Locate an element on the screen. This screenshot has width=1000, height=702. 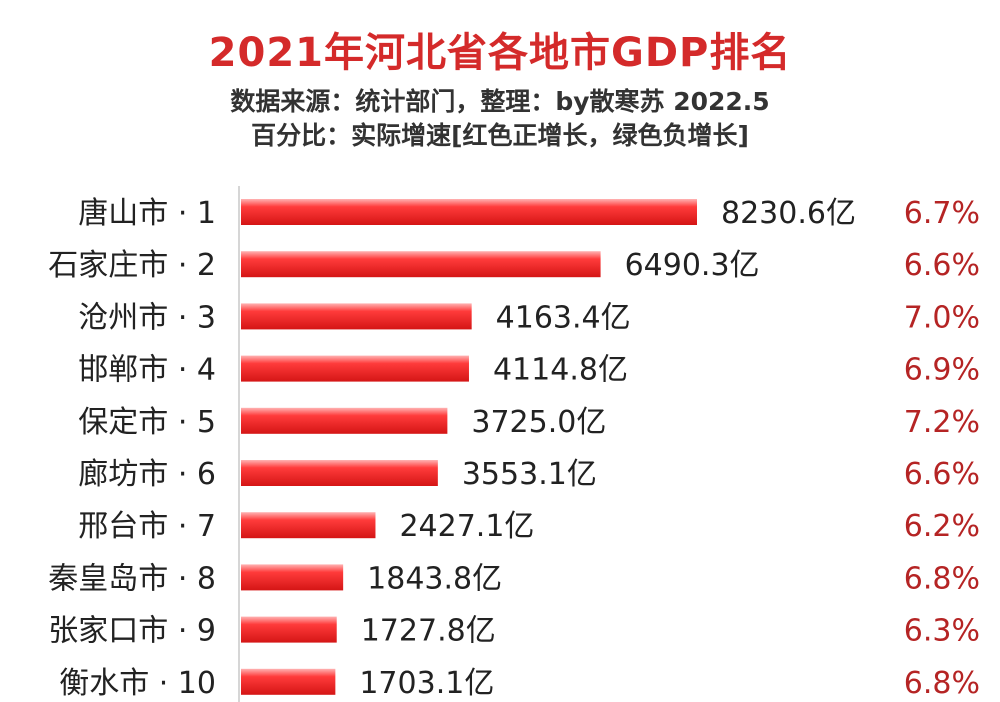
value-label: 3725.0亿 is located at coordinates (538, 422).